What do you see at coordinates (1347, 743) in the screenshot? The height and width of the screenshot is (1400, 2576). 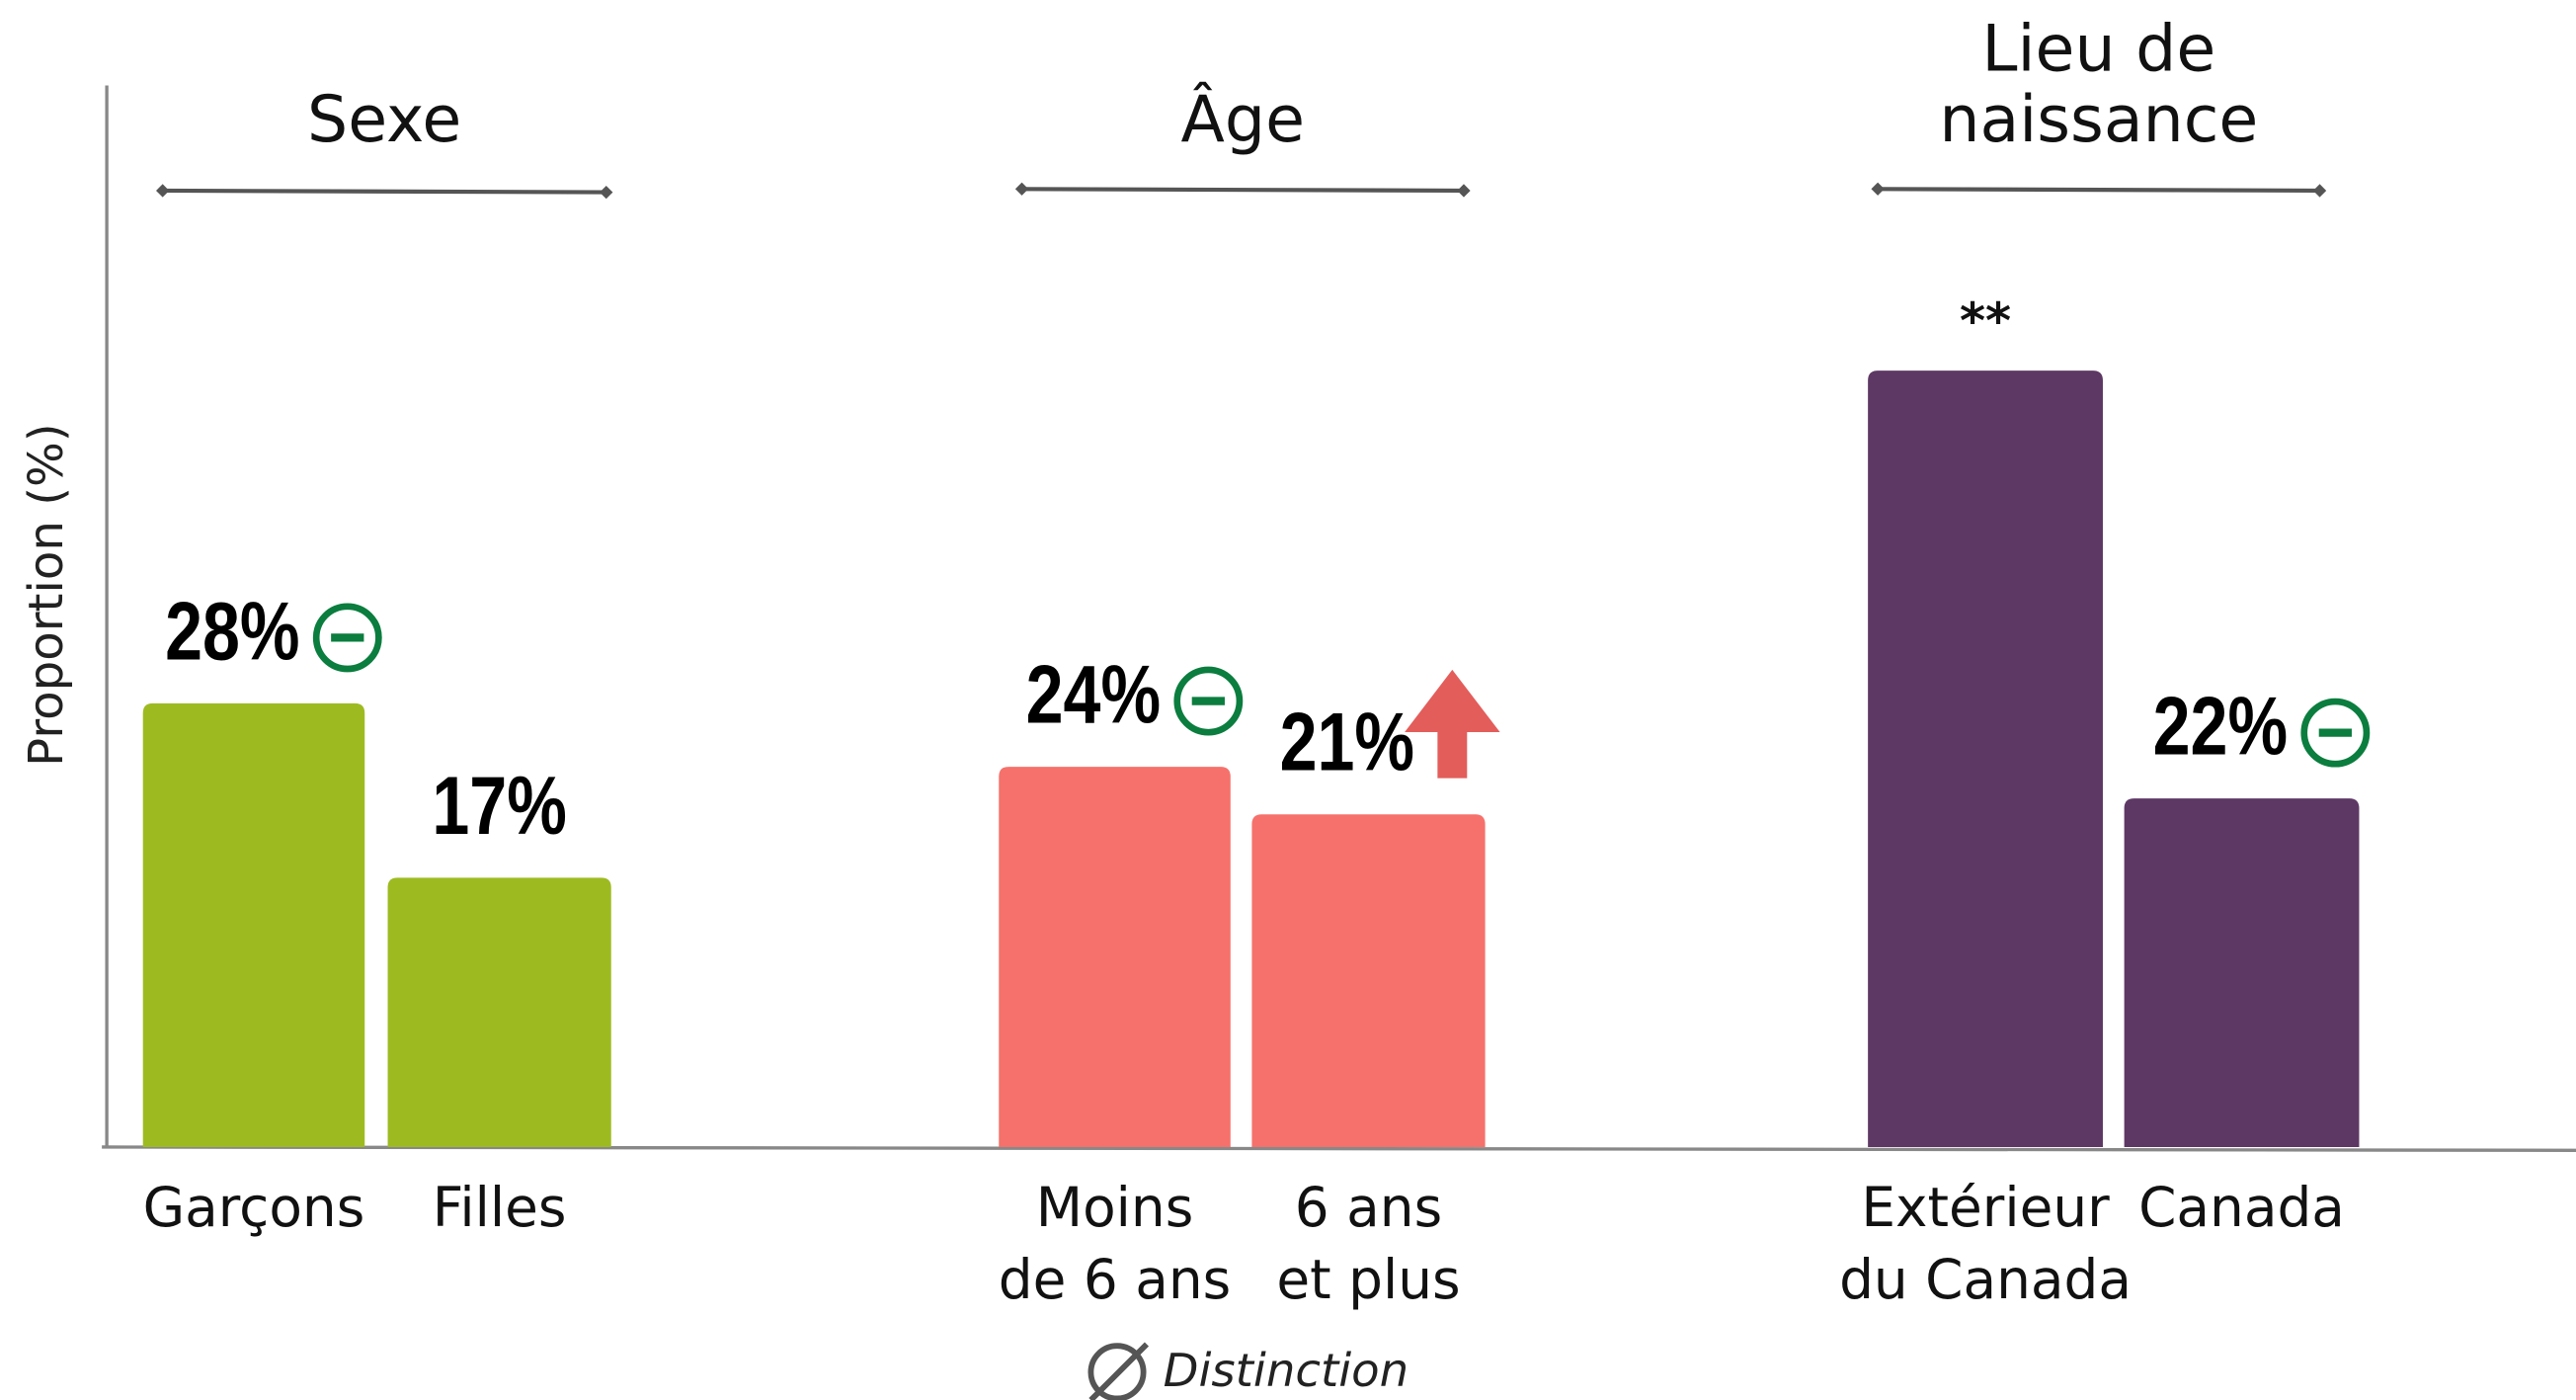 I see `value-label: 21%` at bounding box center [1347, 743].